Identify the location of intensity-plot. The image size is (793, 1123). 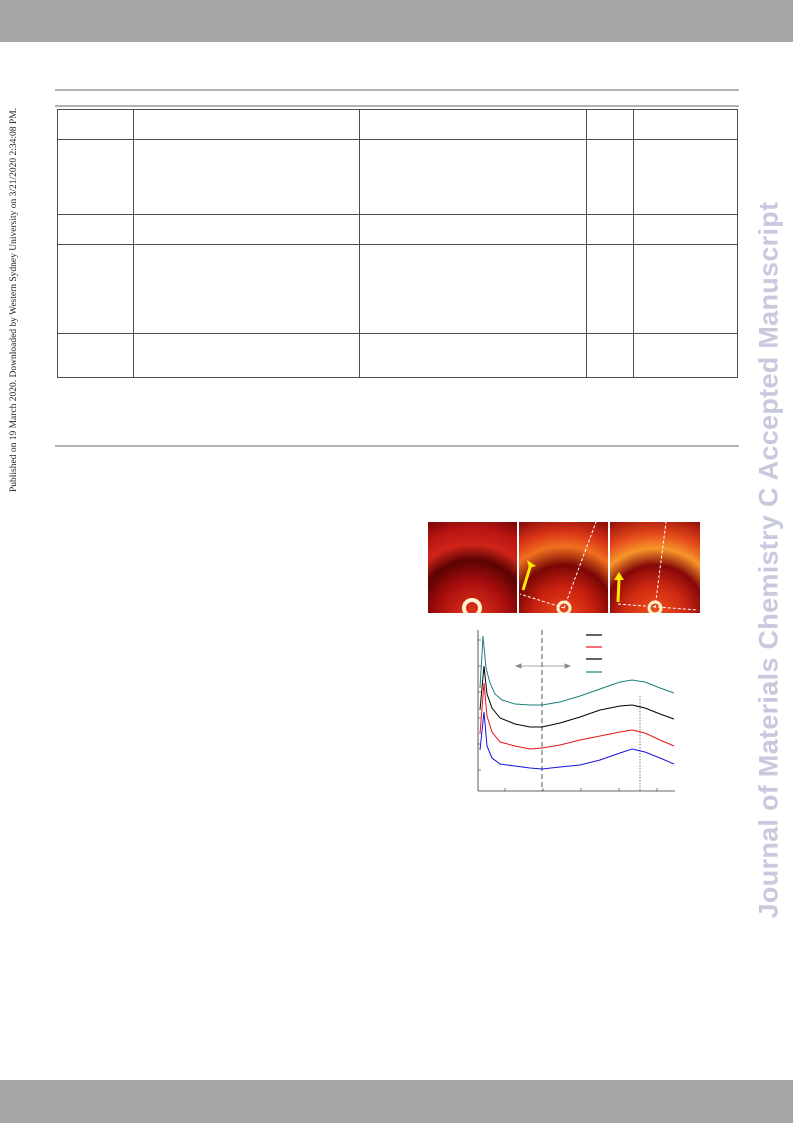
(576, 711).